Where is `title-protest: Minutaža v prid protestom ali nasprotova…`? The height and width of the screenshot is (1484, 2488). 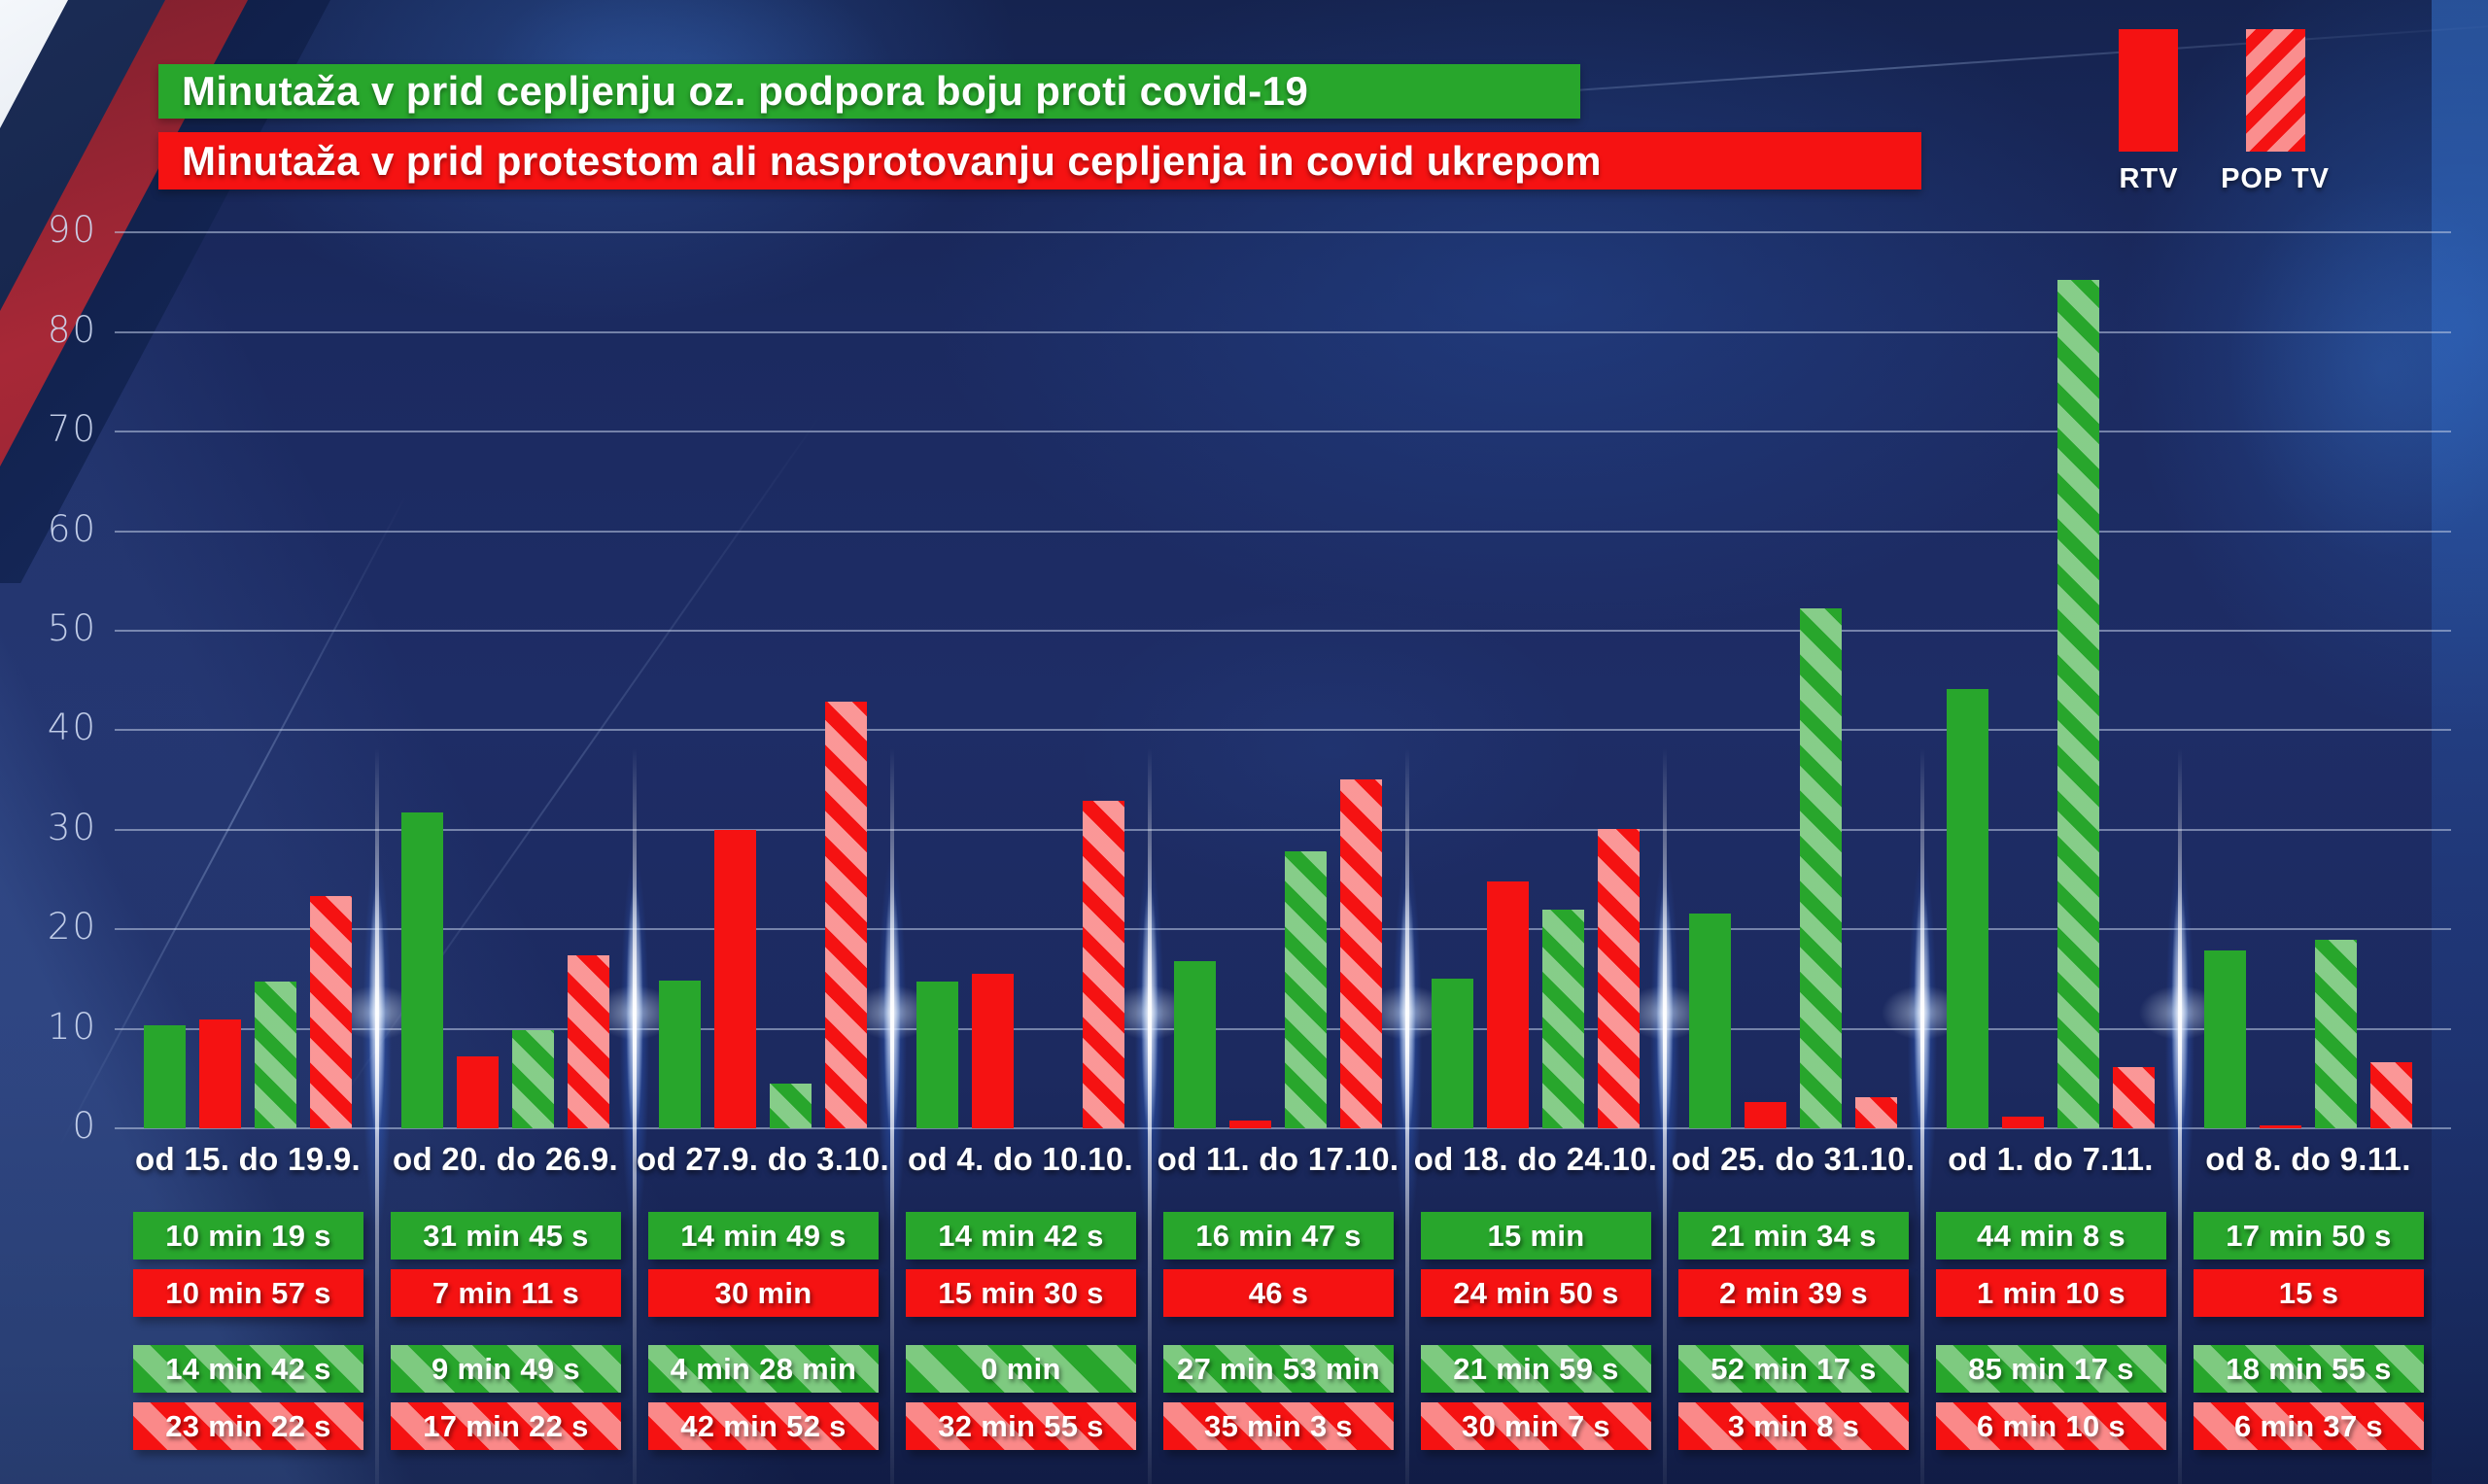 title-protest: Minutaža v prid protestom ali nasprotova… is located at coordinates (1039, 161).